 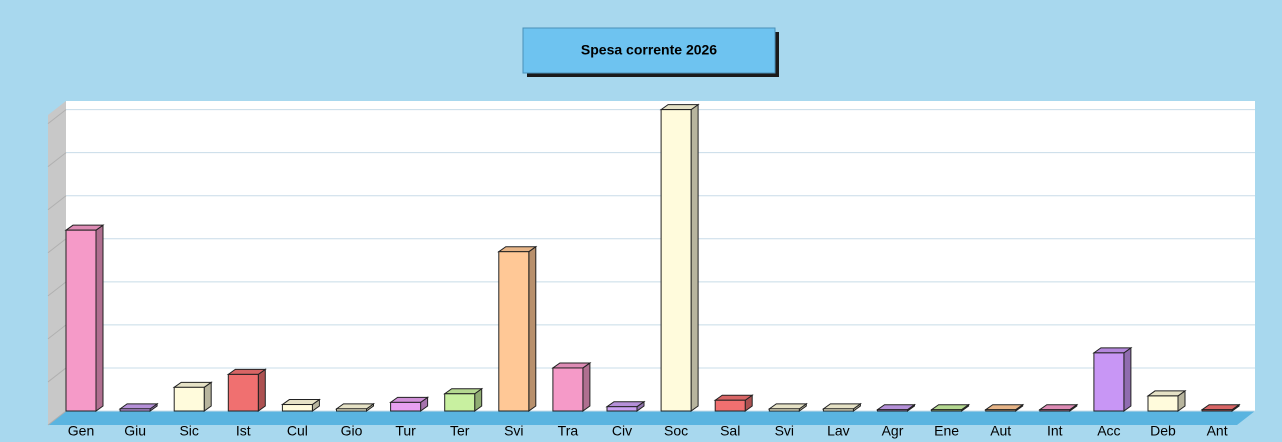 I want to click on x-tick-label: Aut, so click(x=1000, y=431).